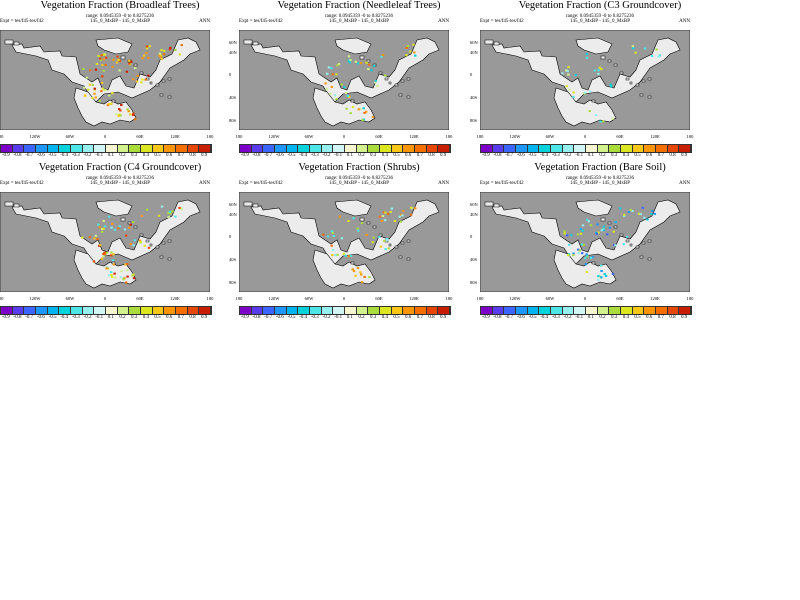 The width and height of the screenshot is (800, 600). Describe the element at coordinates (99, 317) in the screenshot. I see `colorbar-label: -0.1` at that location.